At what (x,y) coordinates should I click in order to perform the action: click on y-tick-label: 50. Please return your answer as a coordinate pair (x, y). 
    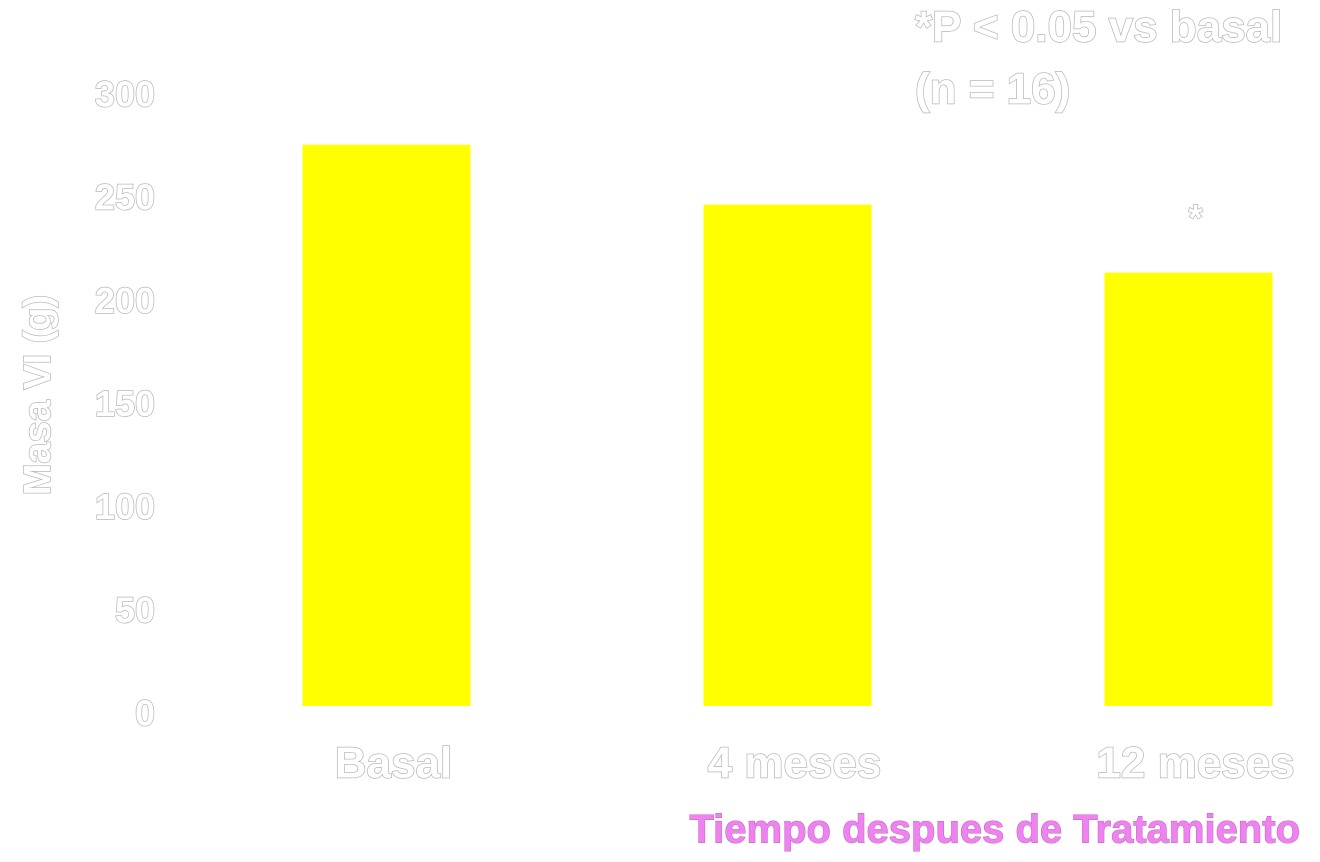
    Looking at the image, I should click on (135, 609).